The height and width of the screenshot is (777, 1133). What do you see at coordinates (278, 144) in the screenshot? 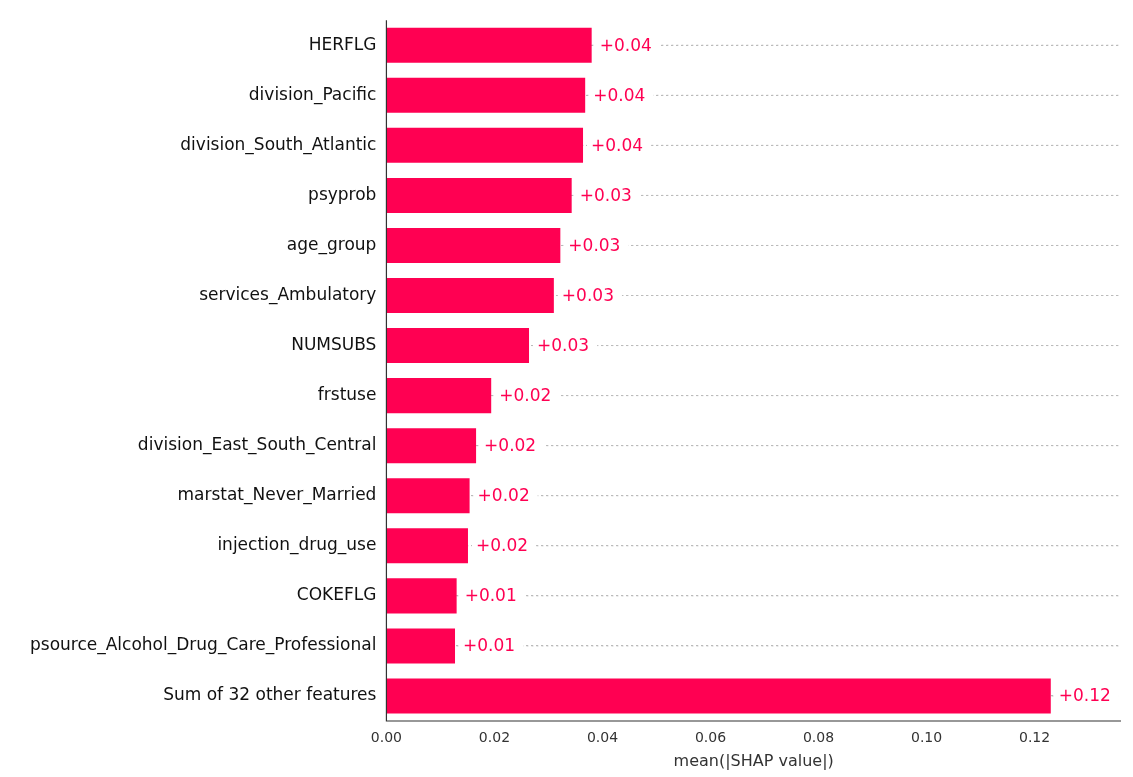
I see `y-tick-label: division_South_Atlantic` at bounding box center [278, 144].